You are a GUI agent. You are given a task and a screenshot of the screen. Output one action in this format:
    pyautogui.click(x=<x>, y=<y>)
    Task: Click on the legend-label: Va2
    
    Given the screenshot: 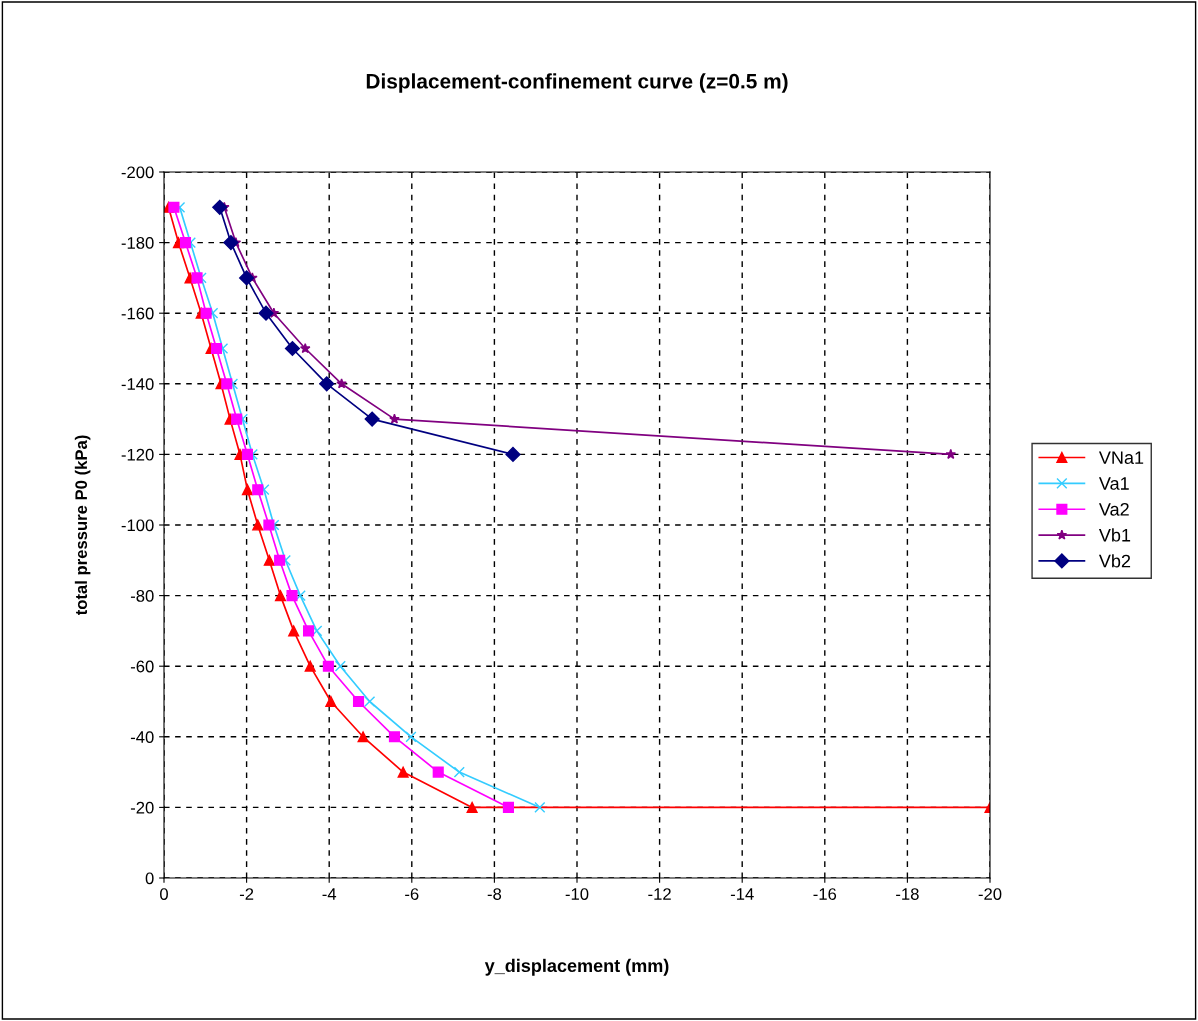 What is the action you would take?
    pyautogui.click(x=1113, y=509)
    